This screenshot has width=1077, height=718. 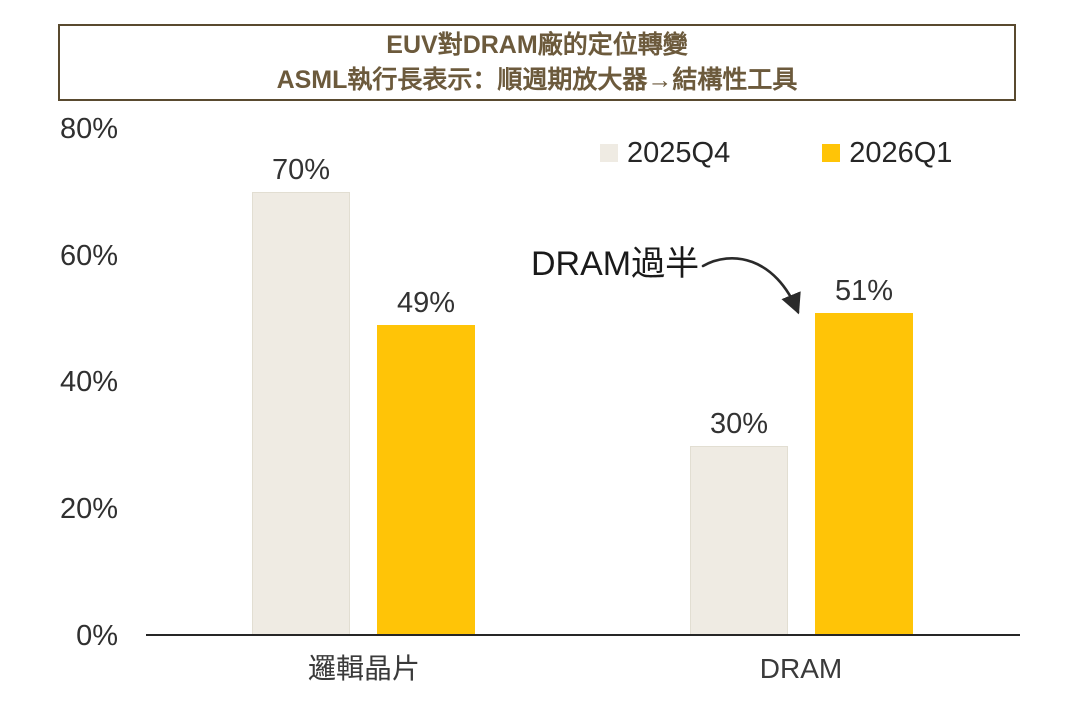 What do you see at coordinates (679, 153) in the screenshot?
I see `legend-label: 2025Q4` at bounding box center [679, 153].